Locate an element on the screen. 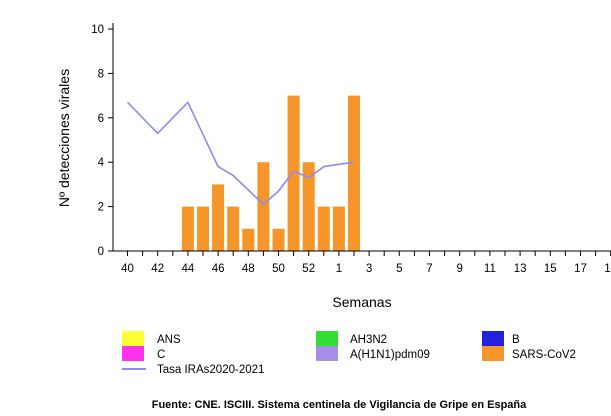  legend-label-ah3n2: AH3N2 is located at coordinates (368, 340).